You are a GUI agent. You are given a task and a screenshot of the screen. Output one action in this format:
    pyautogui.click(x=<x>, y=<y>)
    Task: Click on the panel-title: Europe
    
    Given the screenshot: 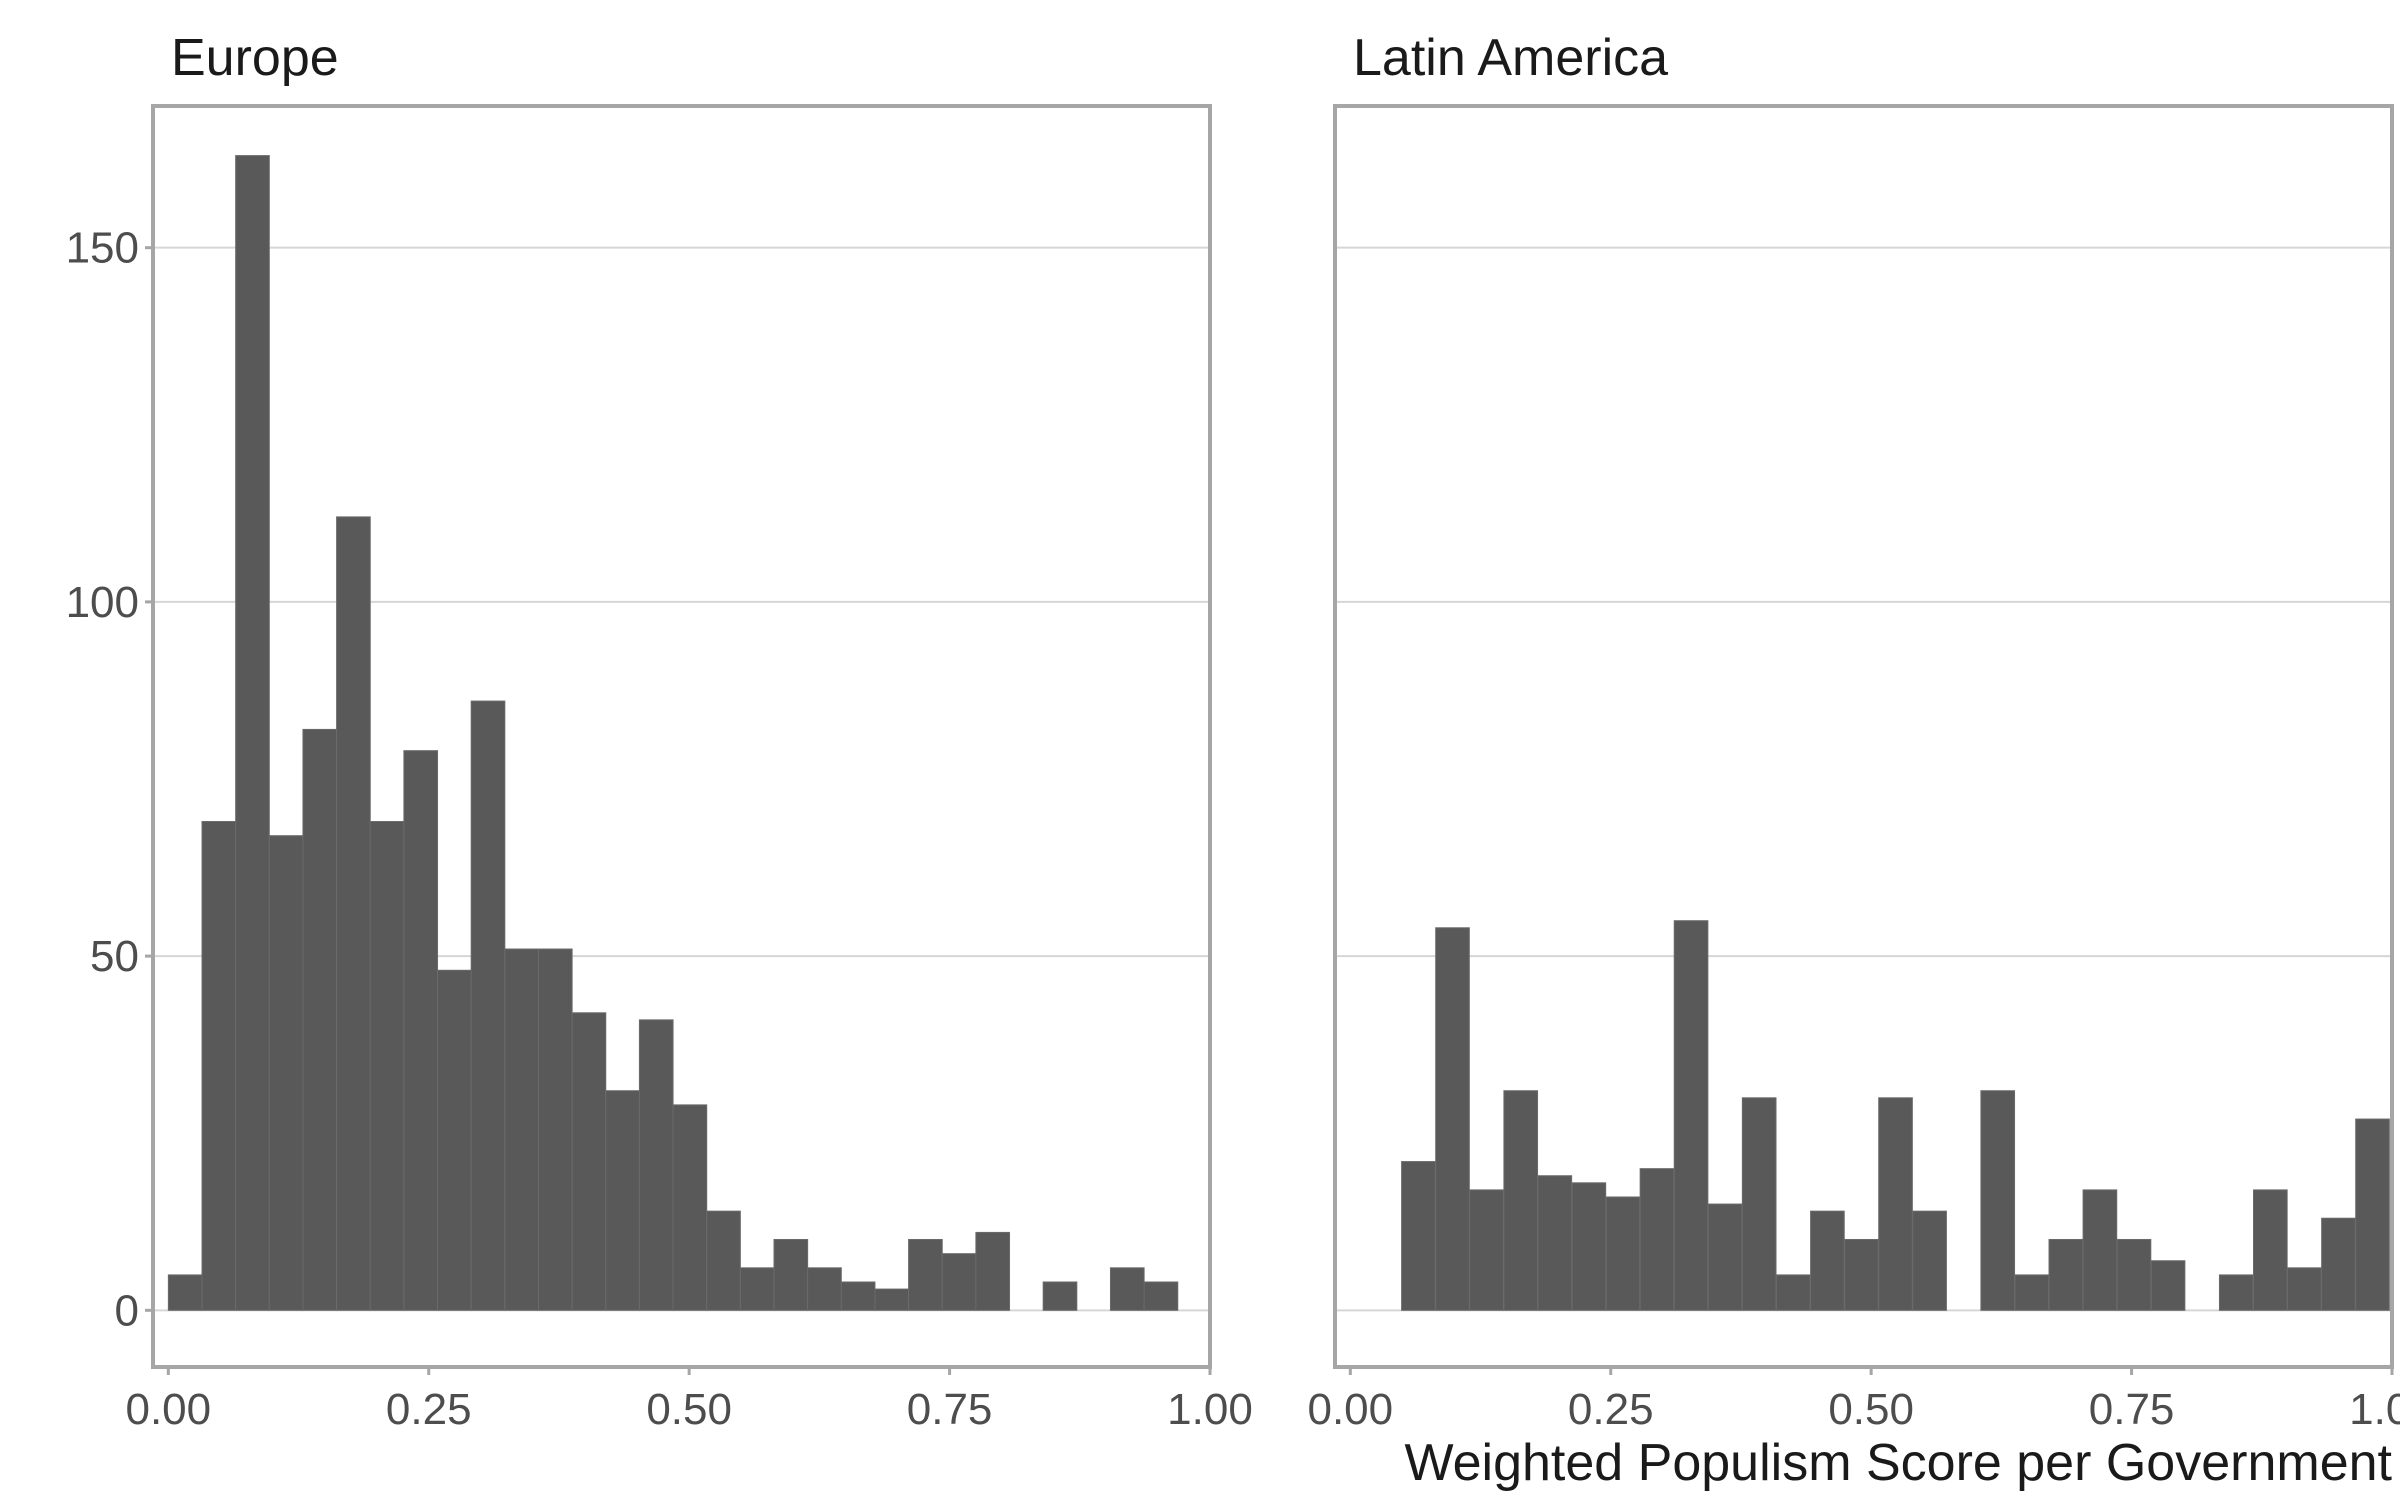 What is the action you would take?
    pyautogui.click(x=255, y=58)
    